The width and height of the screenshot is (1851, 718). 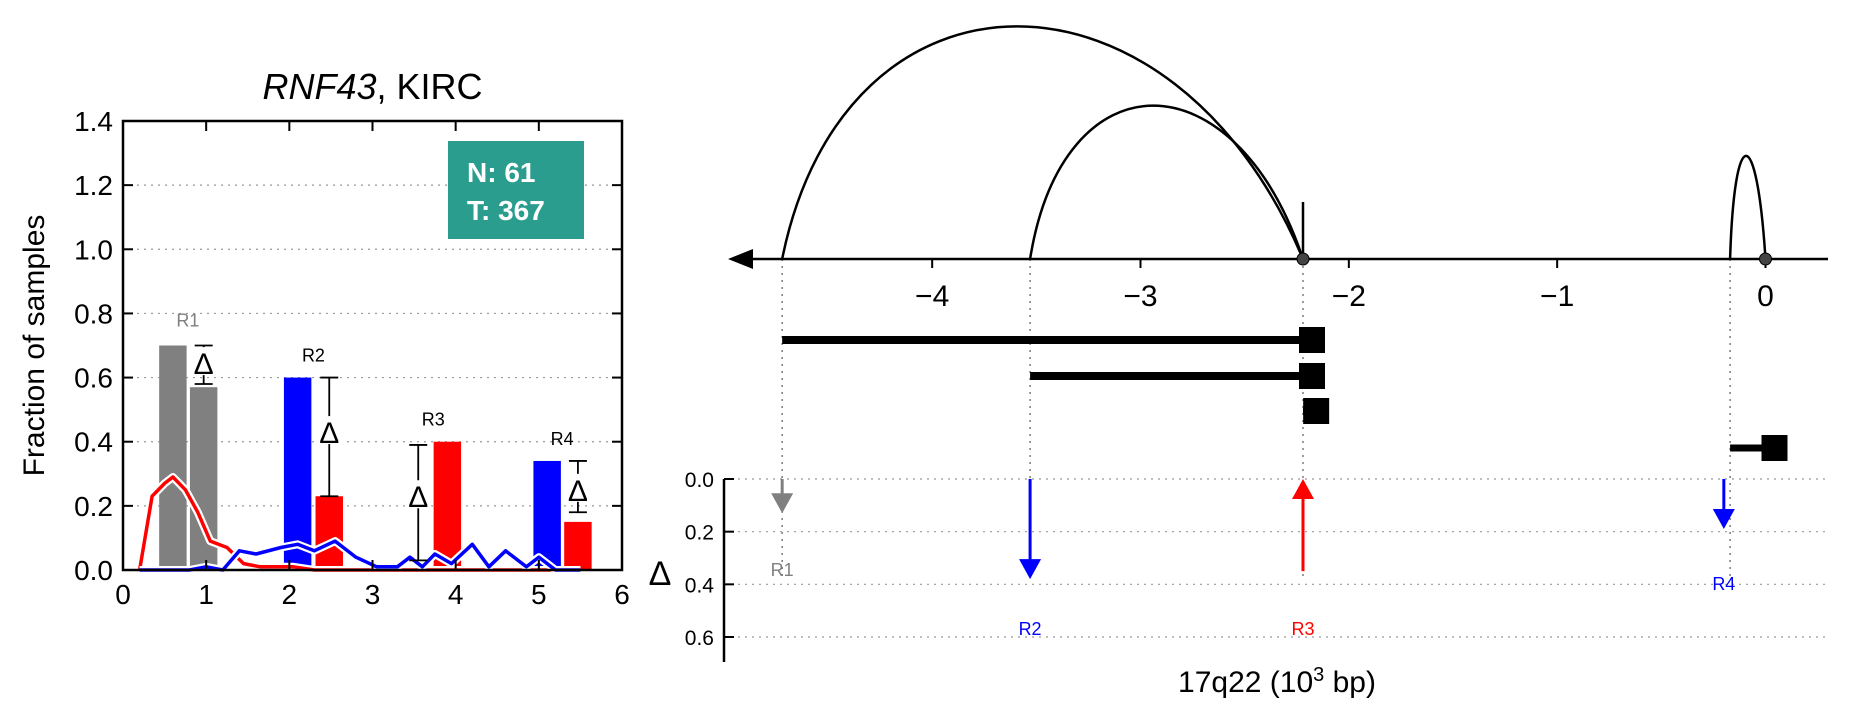 What do you see at coordinates (319, 86) in the screenshot?
I see `title-gene: RNF43` at bounding box center [319, 86].